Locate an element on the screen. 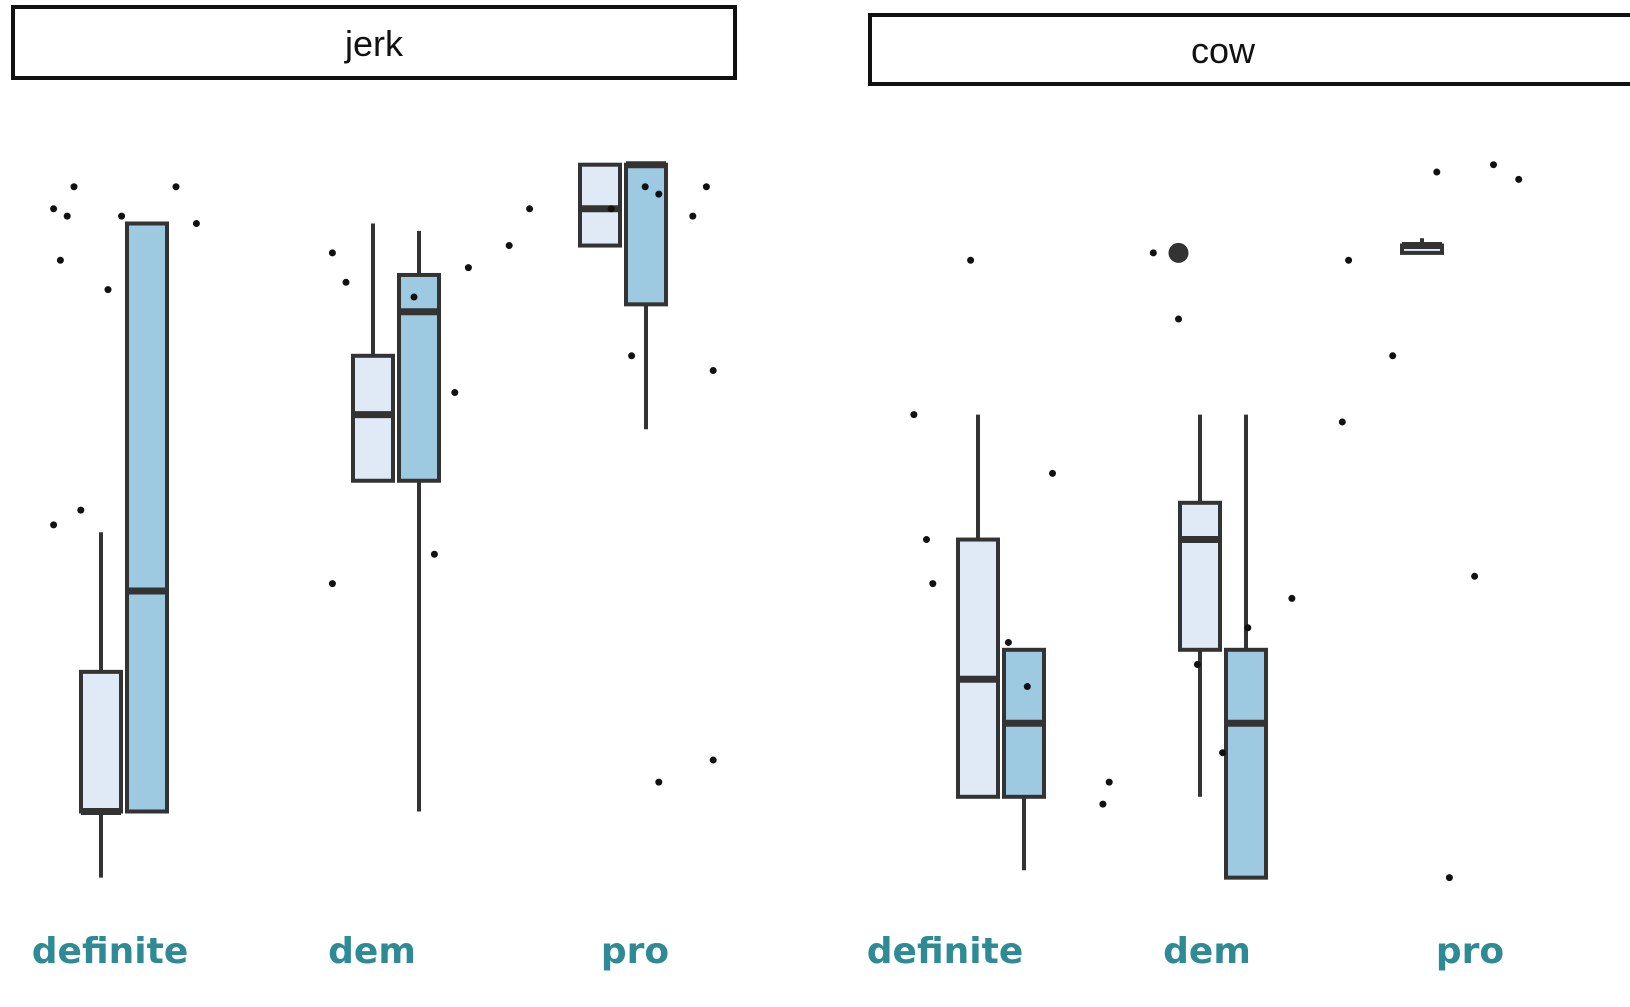  strip-title-jerk: jerk is located at coordinates (374, 43).